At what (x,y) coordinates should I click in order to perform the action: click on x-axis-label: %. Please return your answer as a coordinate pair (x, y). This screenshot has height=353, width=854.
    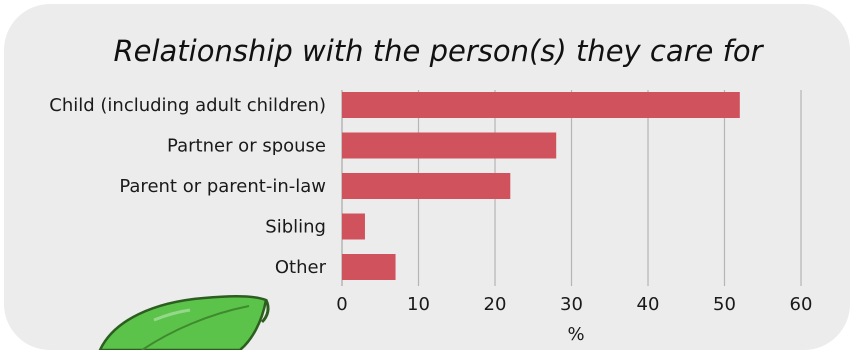
    Looking at the image, I should click on (575, 334).